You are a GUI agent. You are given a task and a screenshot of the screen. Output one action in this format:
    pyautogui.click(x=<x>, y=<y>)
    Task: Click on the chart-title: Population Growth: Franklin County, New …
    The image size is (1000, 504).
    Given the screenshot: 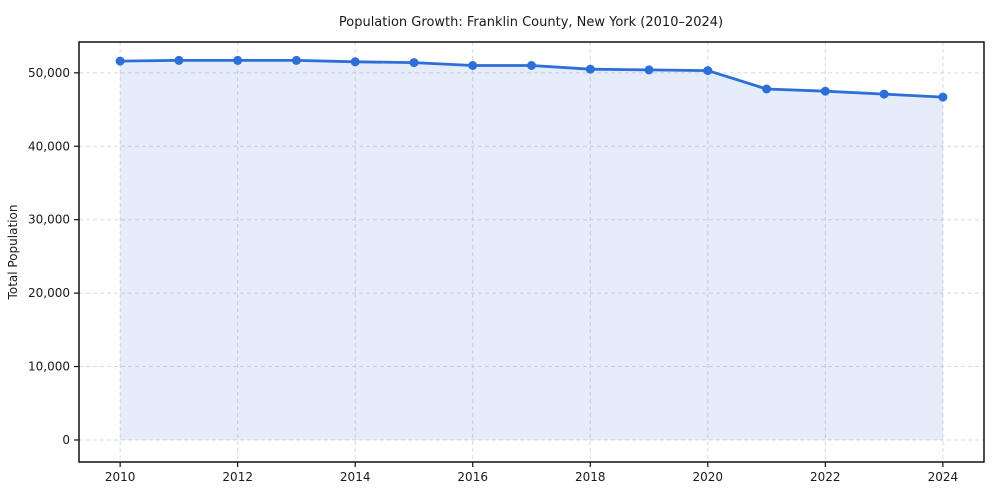 What is the action you would take?
    pyautogui.click(x=531, y=22)
    